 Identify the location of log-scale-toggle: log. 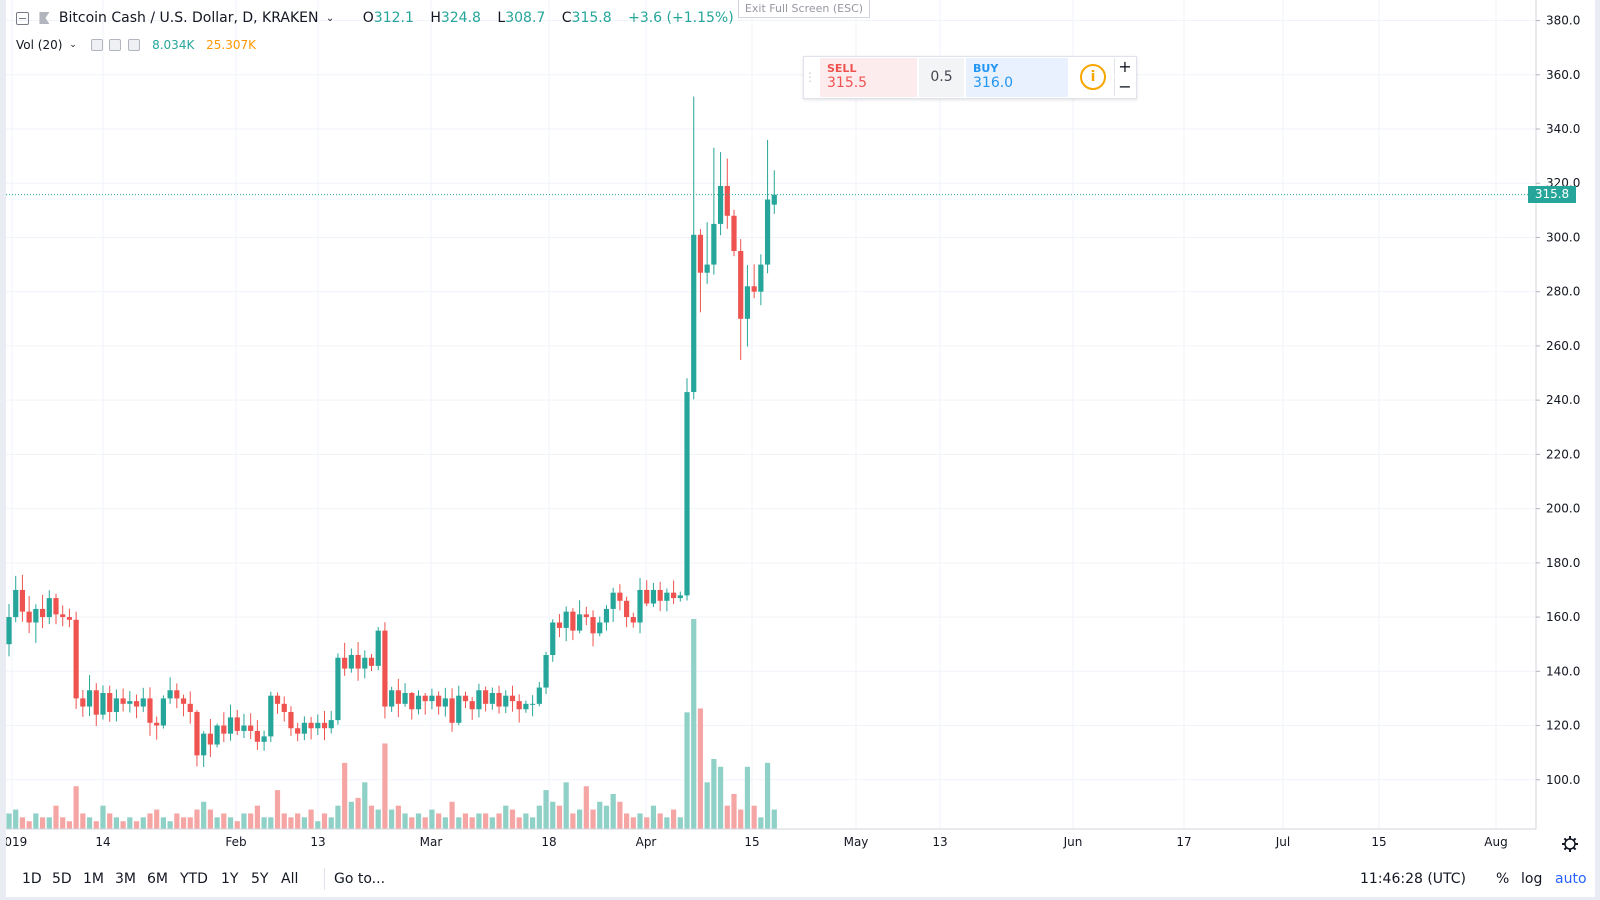
(1532, 879).